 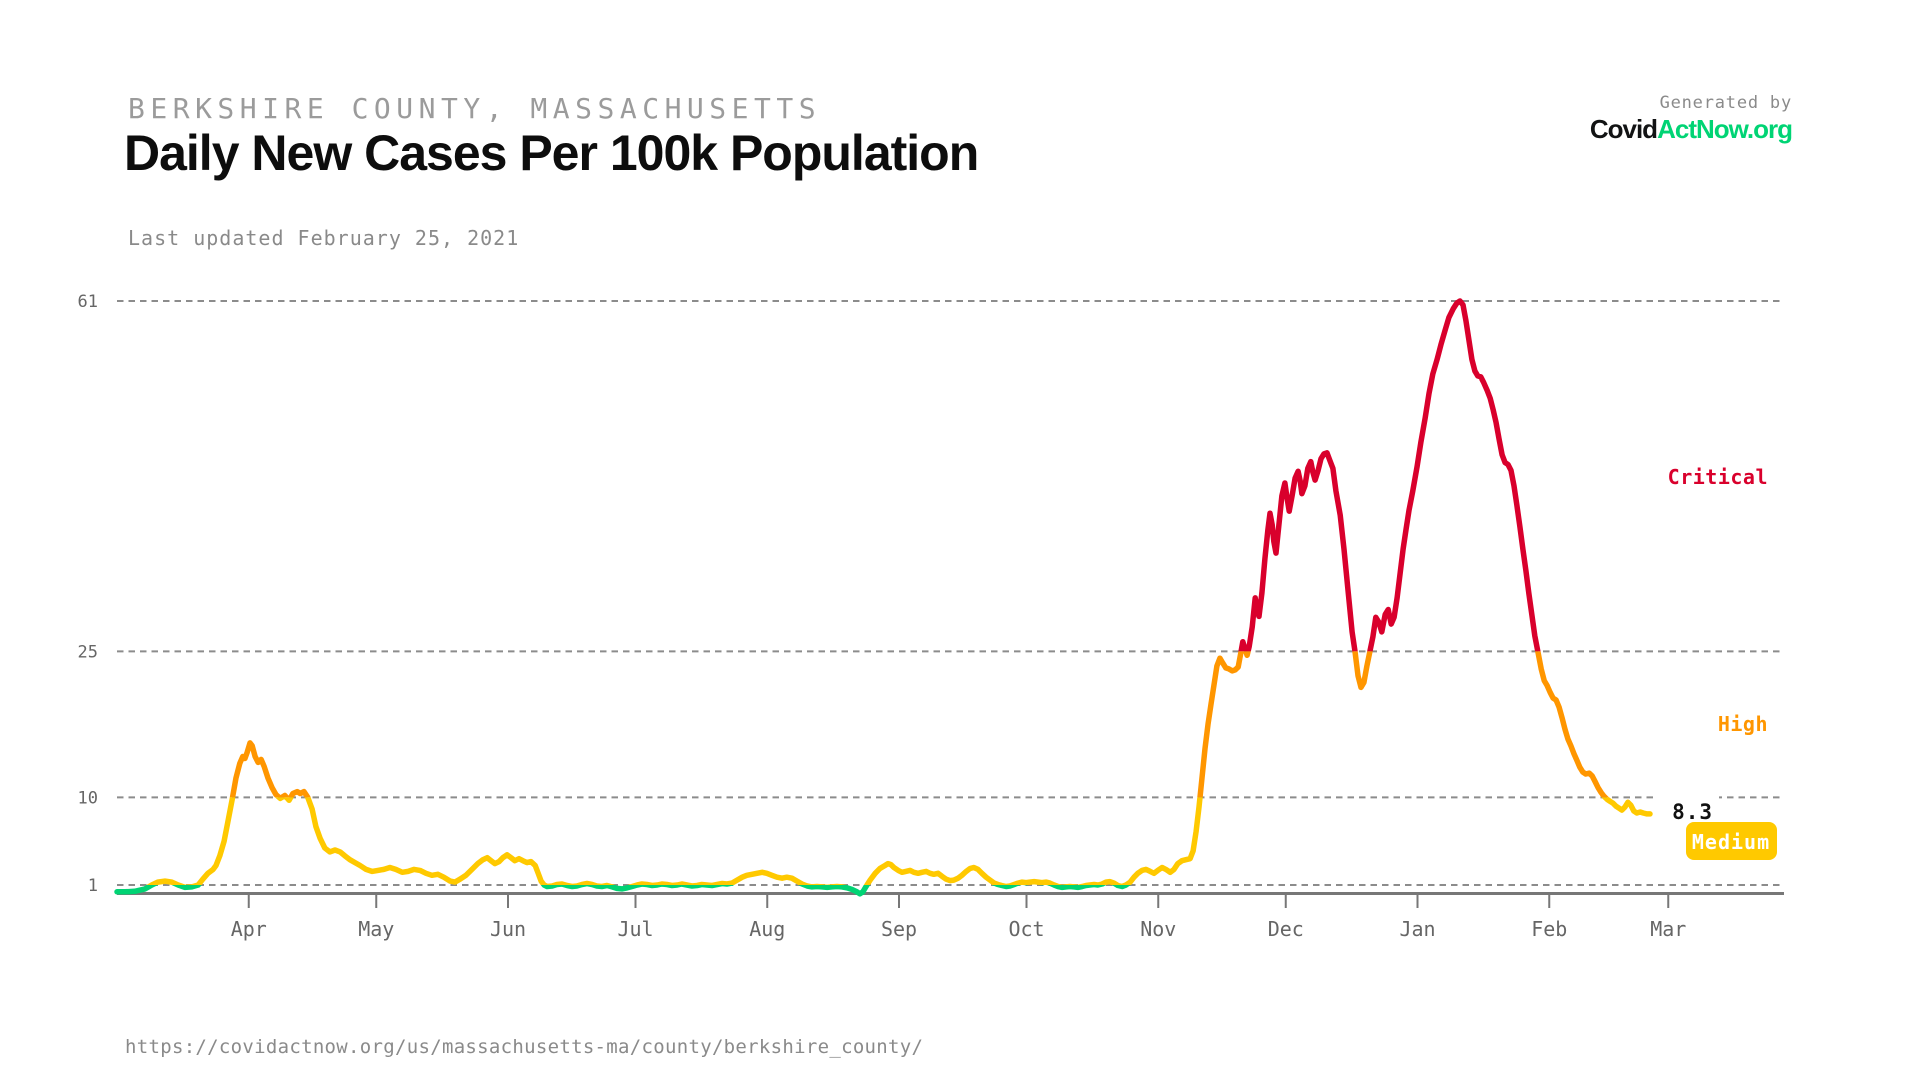 What do you see at coordinates (1417, 929) in the screenshot?
I see `month-label: Jan` at bounding box center [1417, 929].